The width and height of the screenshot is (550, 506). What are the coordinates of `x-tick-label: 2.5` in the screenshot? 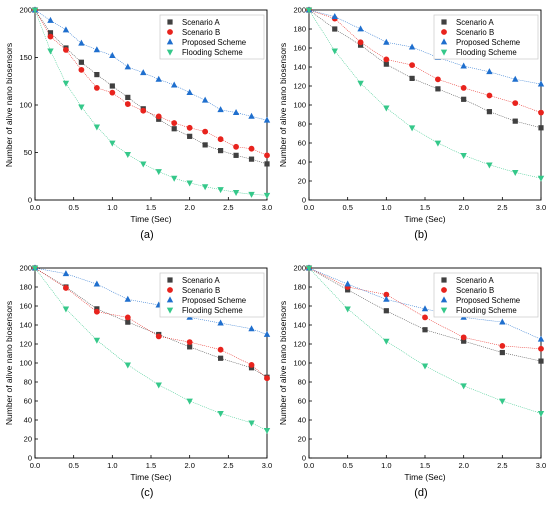 It's located at (228, 207).